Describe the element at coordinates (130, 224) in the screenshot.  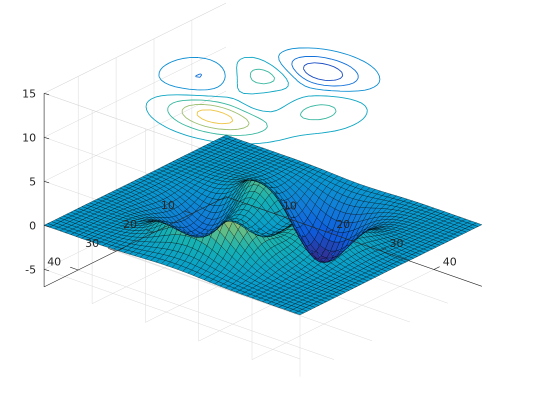
I see `y-tick-label: 20` at that location.